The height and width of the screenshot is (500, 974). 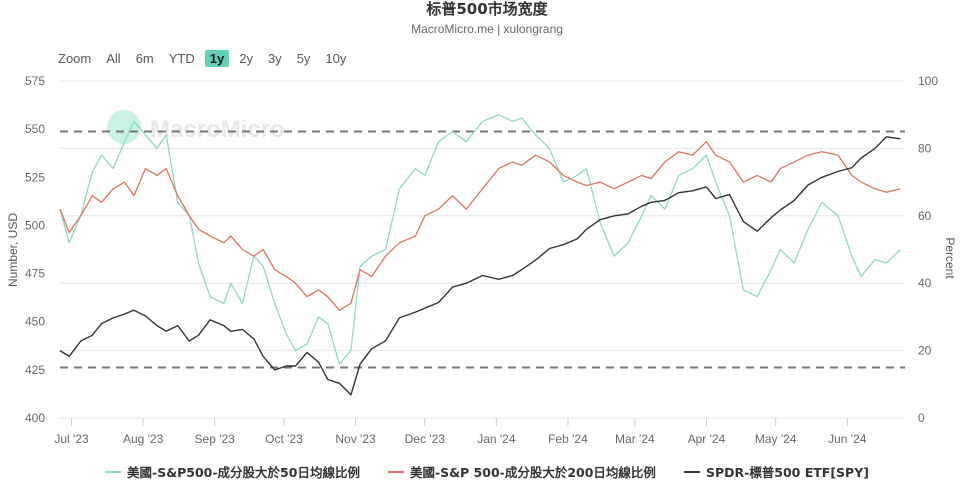 I want to click on legend-swatch-50d, so click(x=113, y=471).